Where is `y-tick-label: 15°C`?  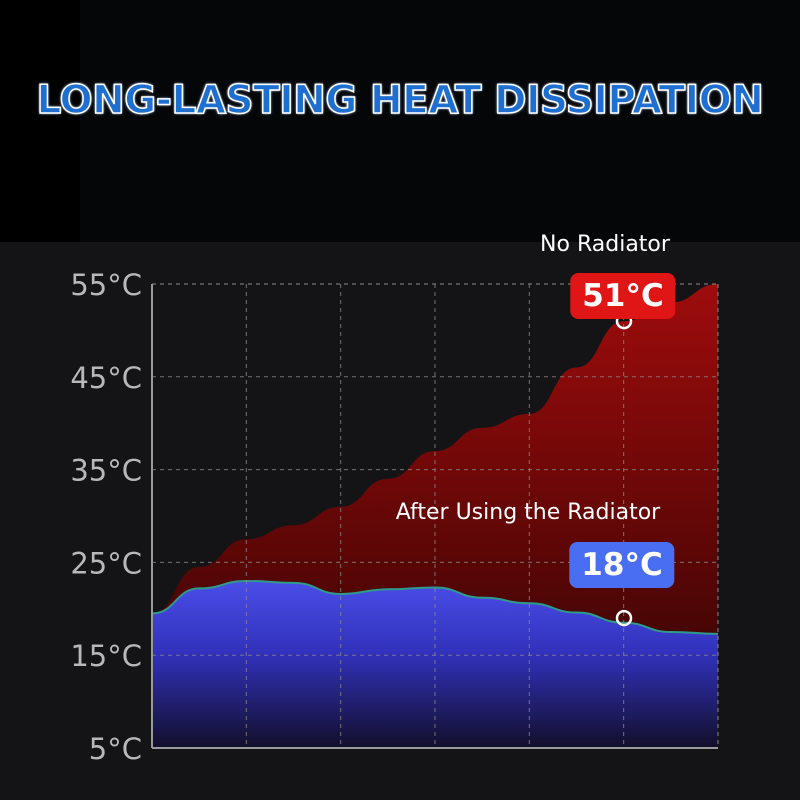
y-tick-label: 15°C is located at coordinates (106, 656).